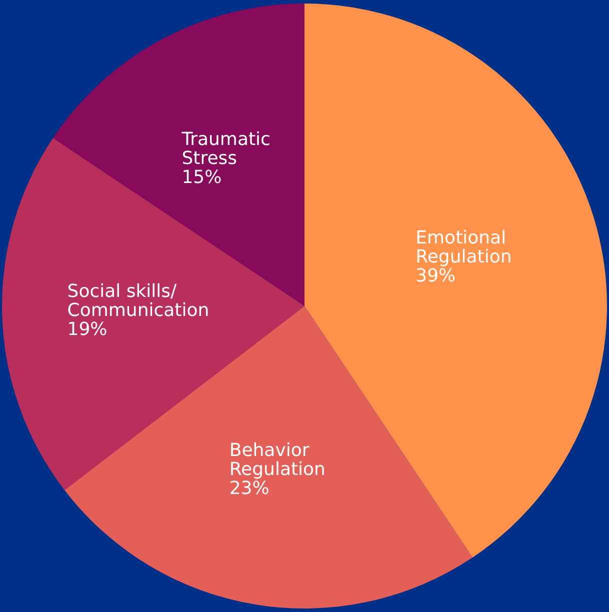 Image resolution: width=609 pixels, height=612 pixels. I want to click on slice-label: Behavior Regulation, so click(277, 460).